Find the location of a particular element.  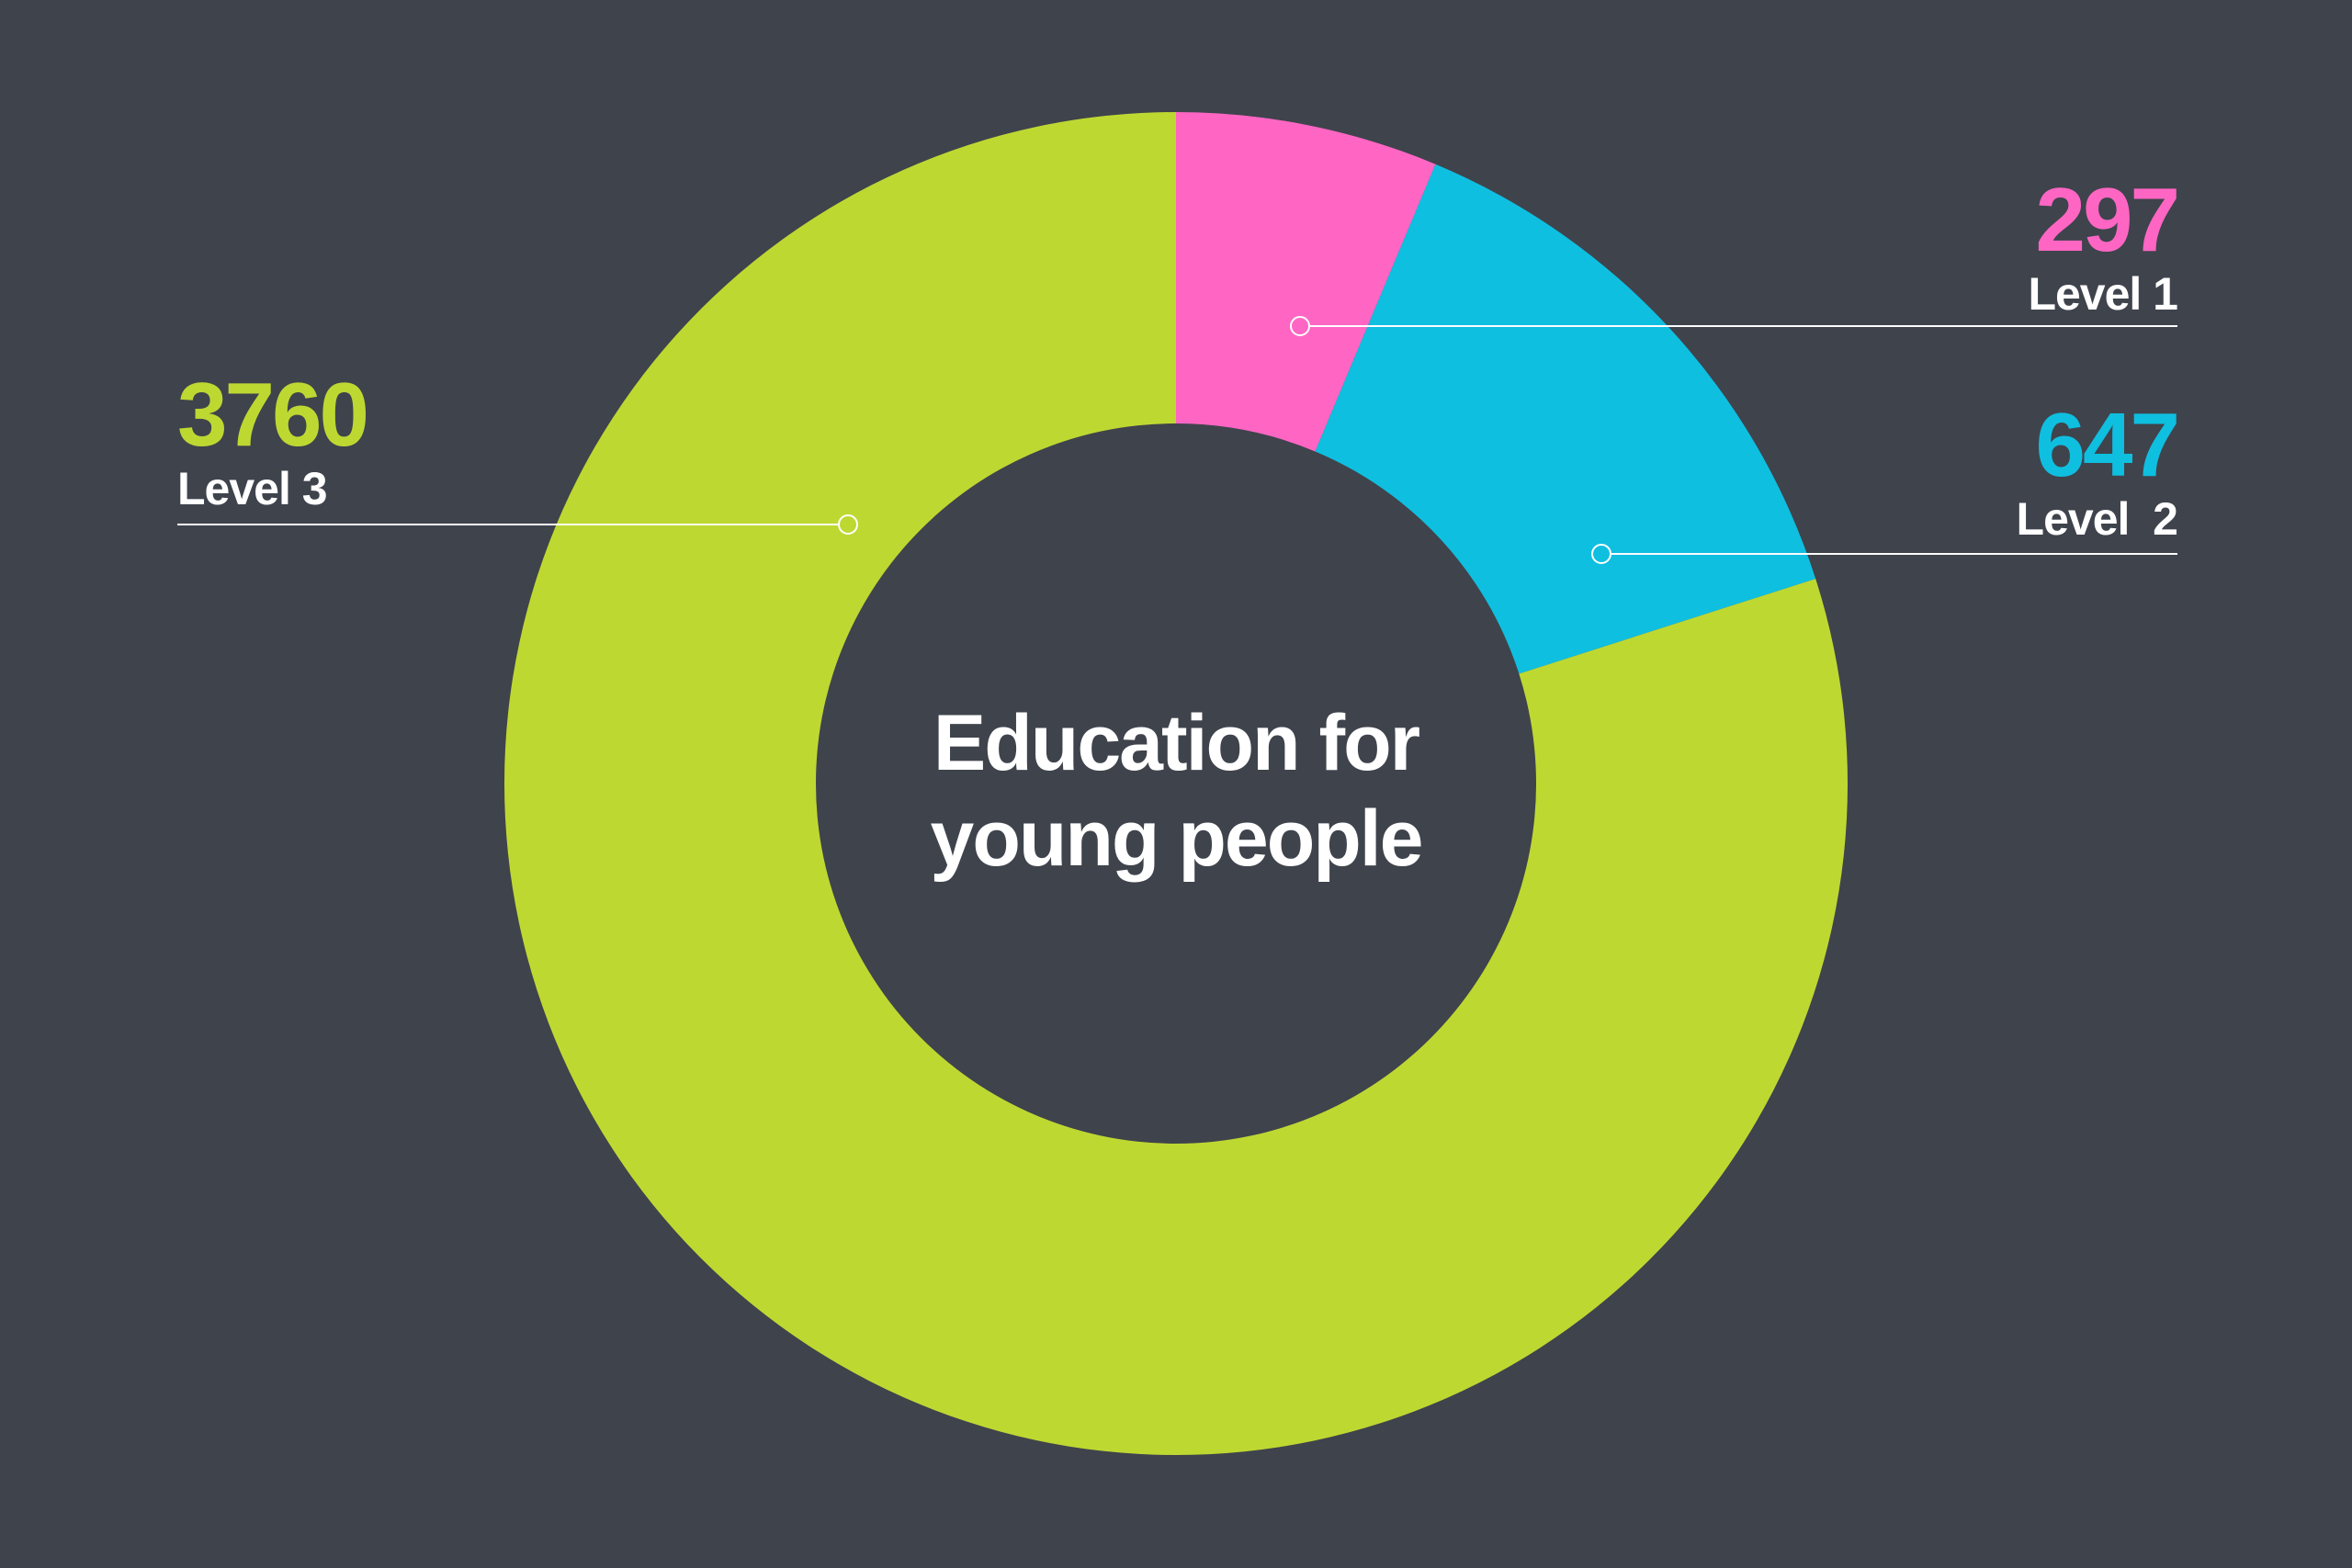

chart-title-line-2: young people is located at coordinates (1176, 839).